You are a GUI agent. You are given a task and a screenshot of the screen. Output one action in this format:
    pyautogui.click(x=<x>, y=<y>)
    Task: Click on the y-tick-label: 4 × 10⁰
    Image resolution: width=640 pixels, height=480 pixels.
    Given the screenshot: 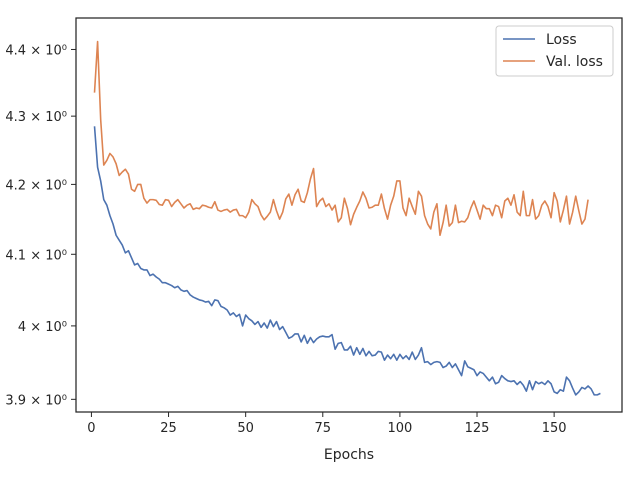 What is the action you would take?
    pyautogui.click(x=42, y=327)
    